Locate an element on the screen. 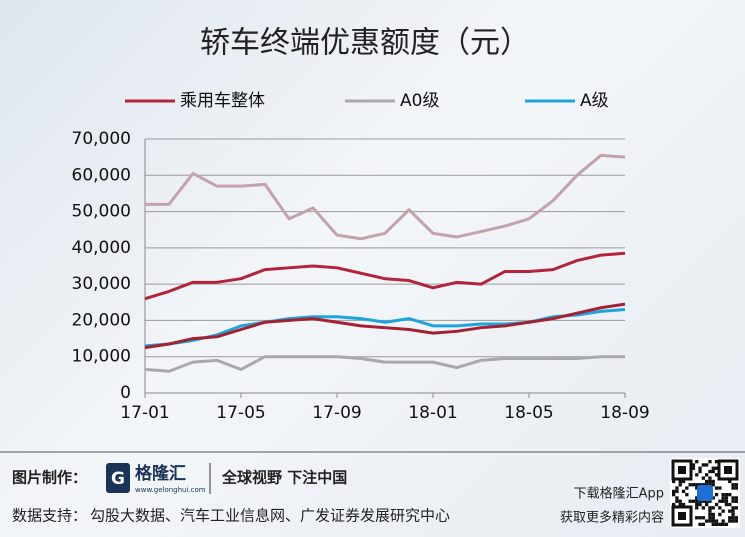 The width and height of the screenshot is (745, 537). qr-code is located at coordinates (705, 493).